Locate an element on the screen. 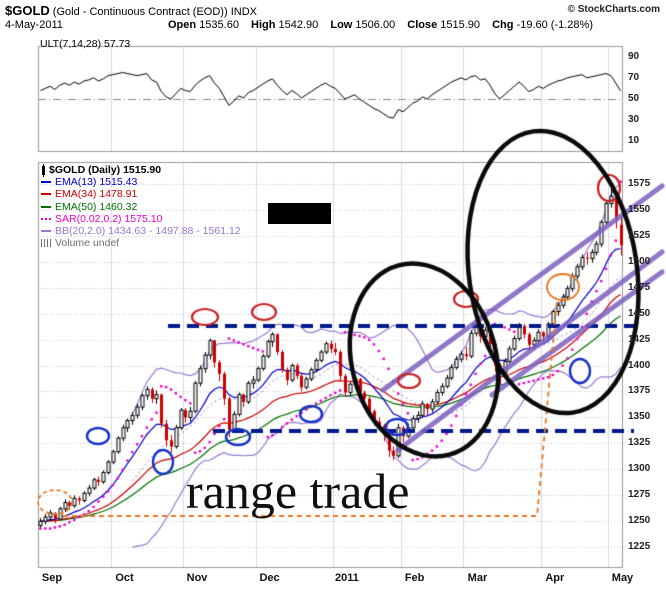  legend-row-sar: SAR(0.02,0.2) 1575.10 is located at coordinates (141, 219).